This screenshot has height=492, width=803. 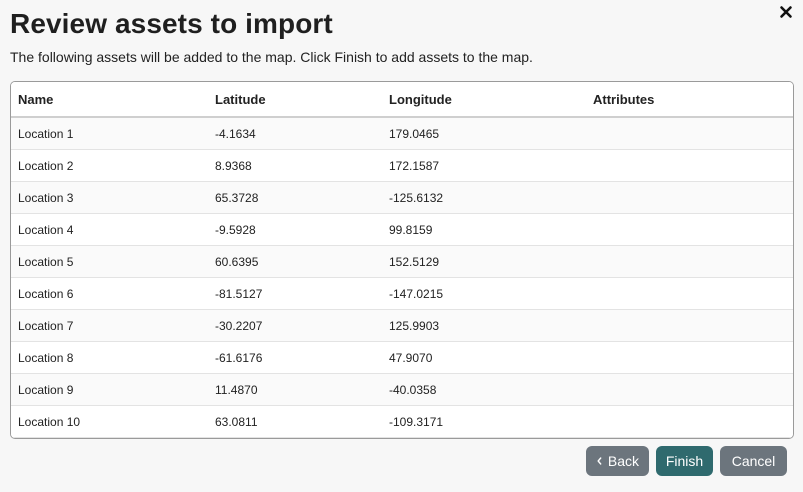 I want to click on cell-latitude: 8.9368, so click(x=295, y=165).